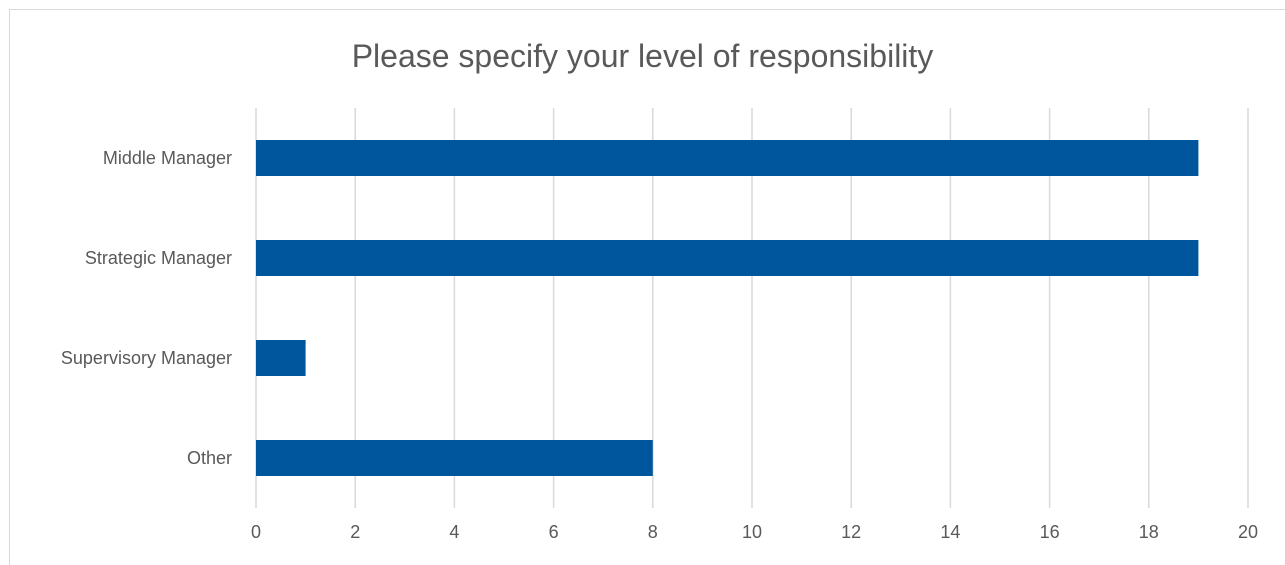 The width and height of the screenshot is (1285, 565). I want to click on x-tick-label: 16, so click(1050, 532).